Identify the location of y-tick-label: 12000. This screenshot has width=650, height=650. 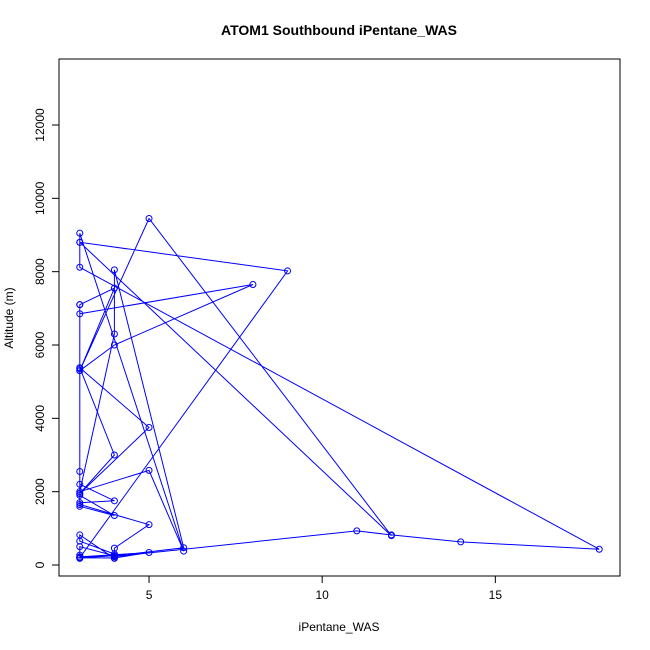
(40, 125).